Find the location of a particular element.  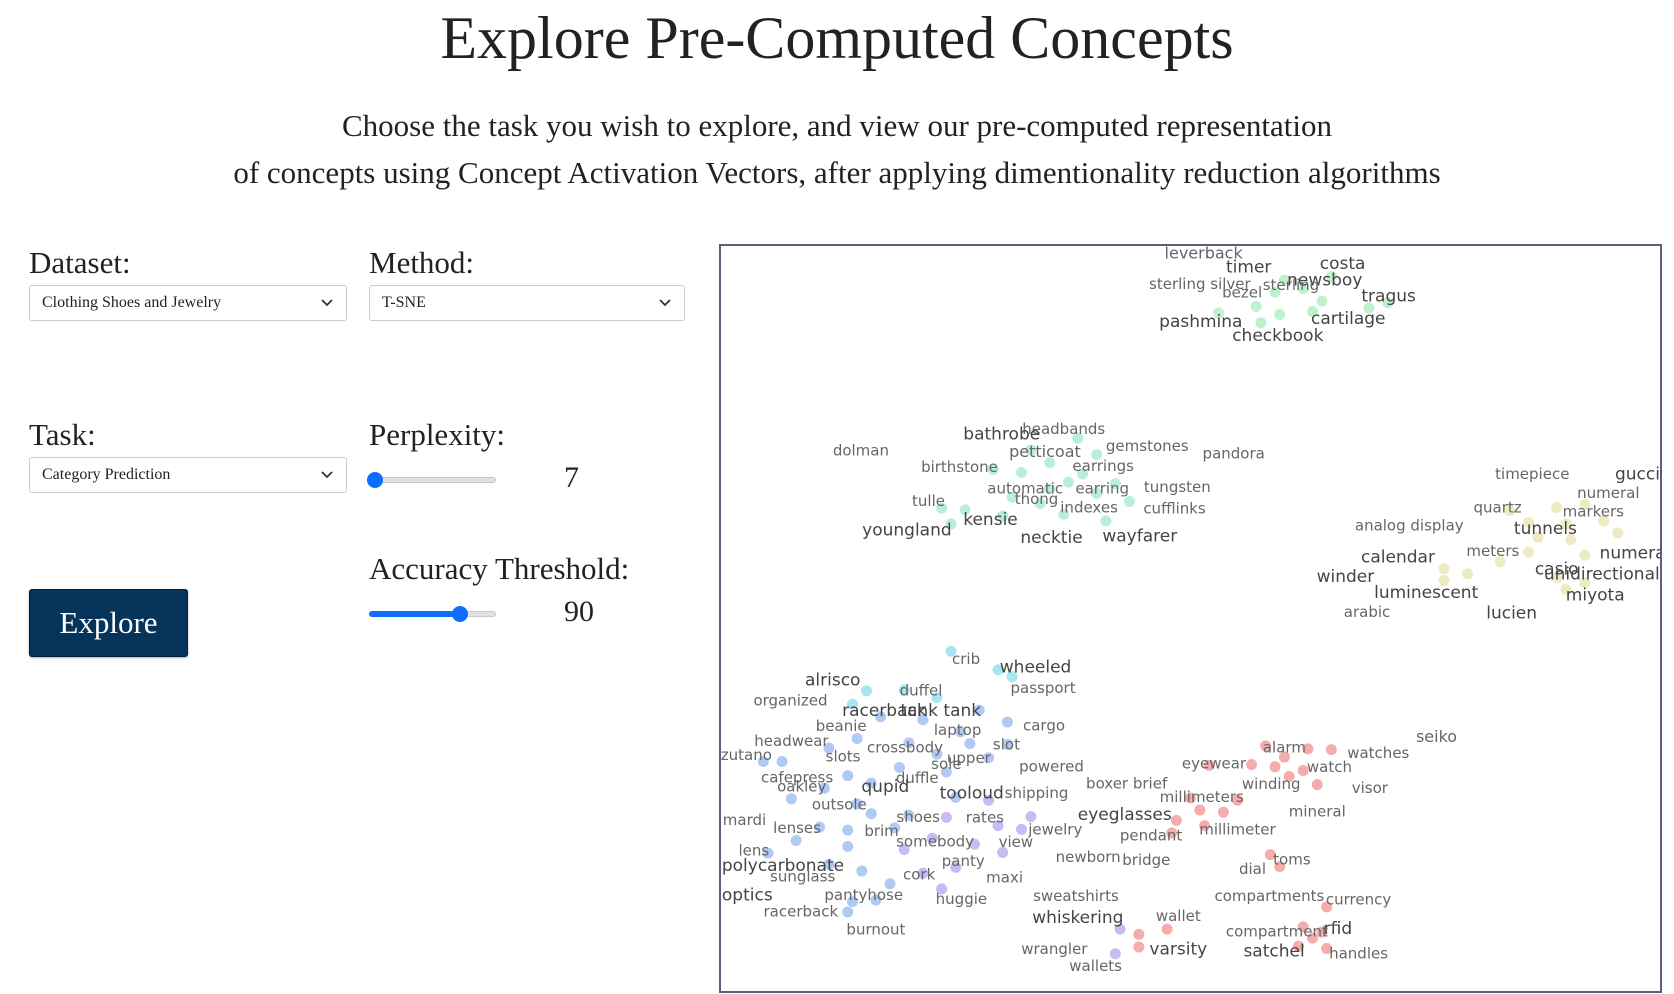

task-select: Category Prediction is located at coordinates (188, 475).